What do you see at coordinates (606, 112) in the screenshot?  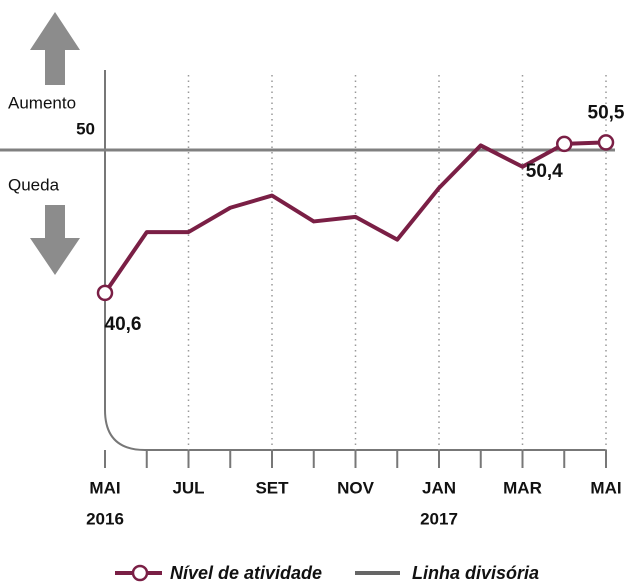 I see `value-label: 50,5` at bounding box center [606, 112].